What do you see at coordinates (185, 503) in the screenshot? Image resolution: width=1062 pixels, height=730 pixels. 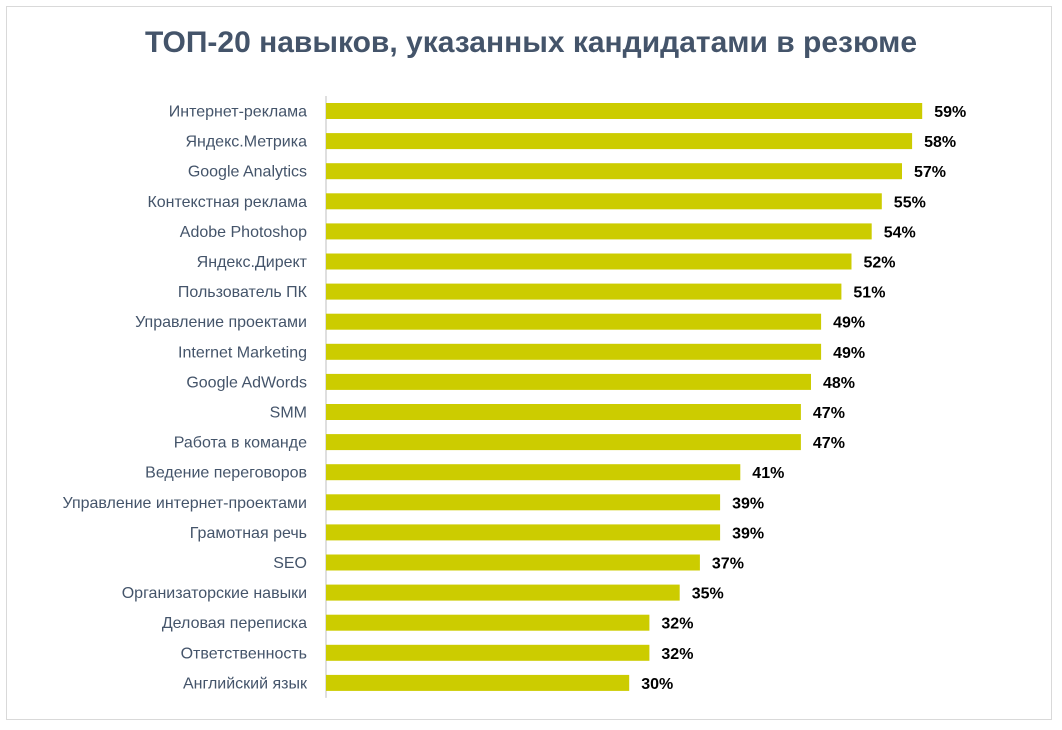 I see `category-label: Управление интернет-проектами` at bounding box center [185, 503].